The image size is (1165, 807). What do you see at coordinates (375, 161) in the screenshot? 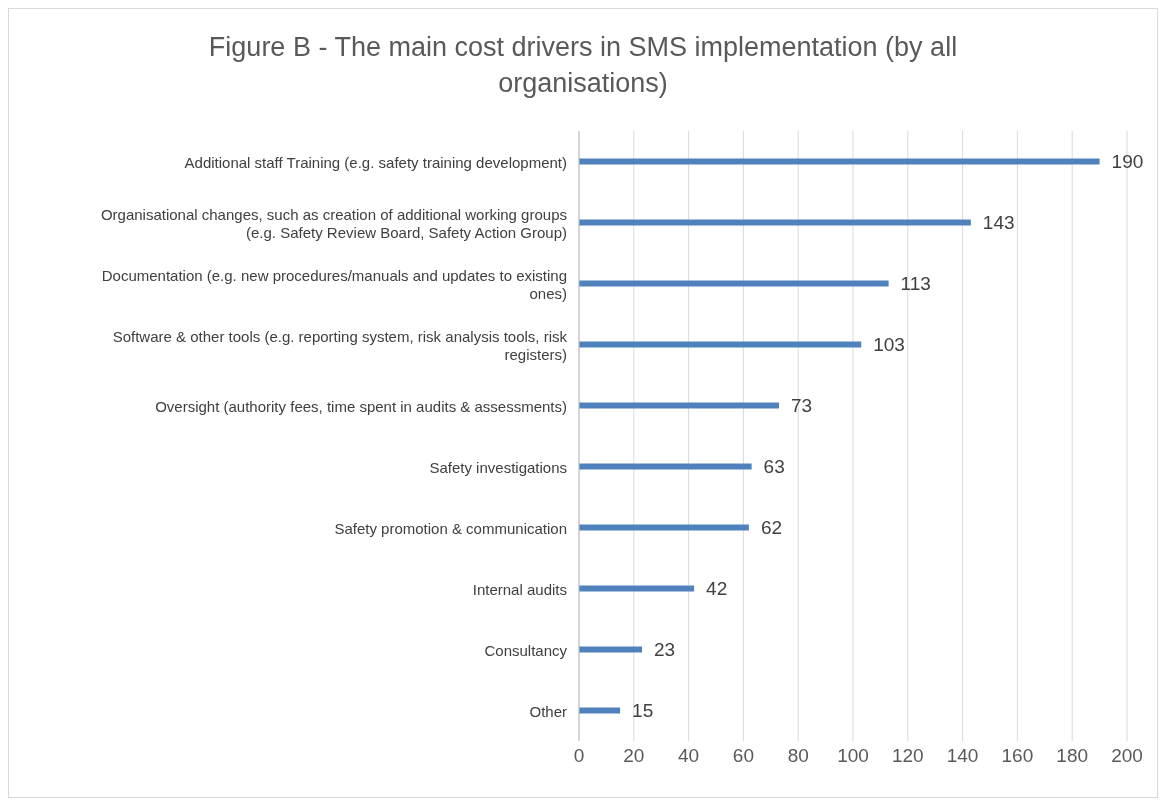
I see `y-tick-label: Additional staff Training (e.g. safety training development)` at bounding box center [375, 161].